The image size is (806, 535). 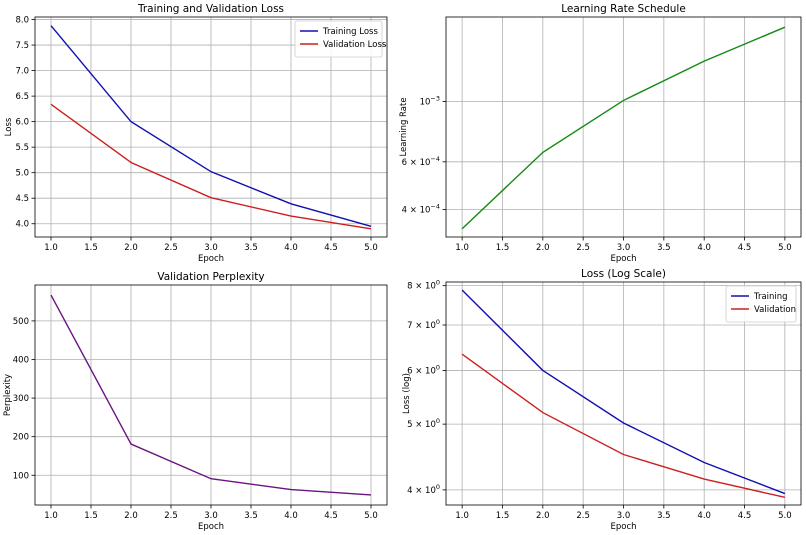 What do you see at coordinates (21, 438) in the screenshot?
I see `y-tick-label: 200` at bounding box center [21, 438].